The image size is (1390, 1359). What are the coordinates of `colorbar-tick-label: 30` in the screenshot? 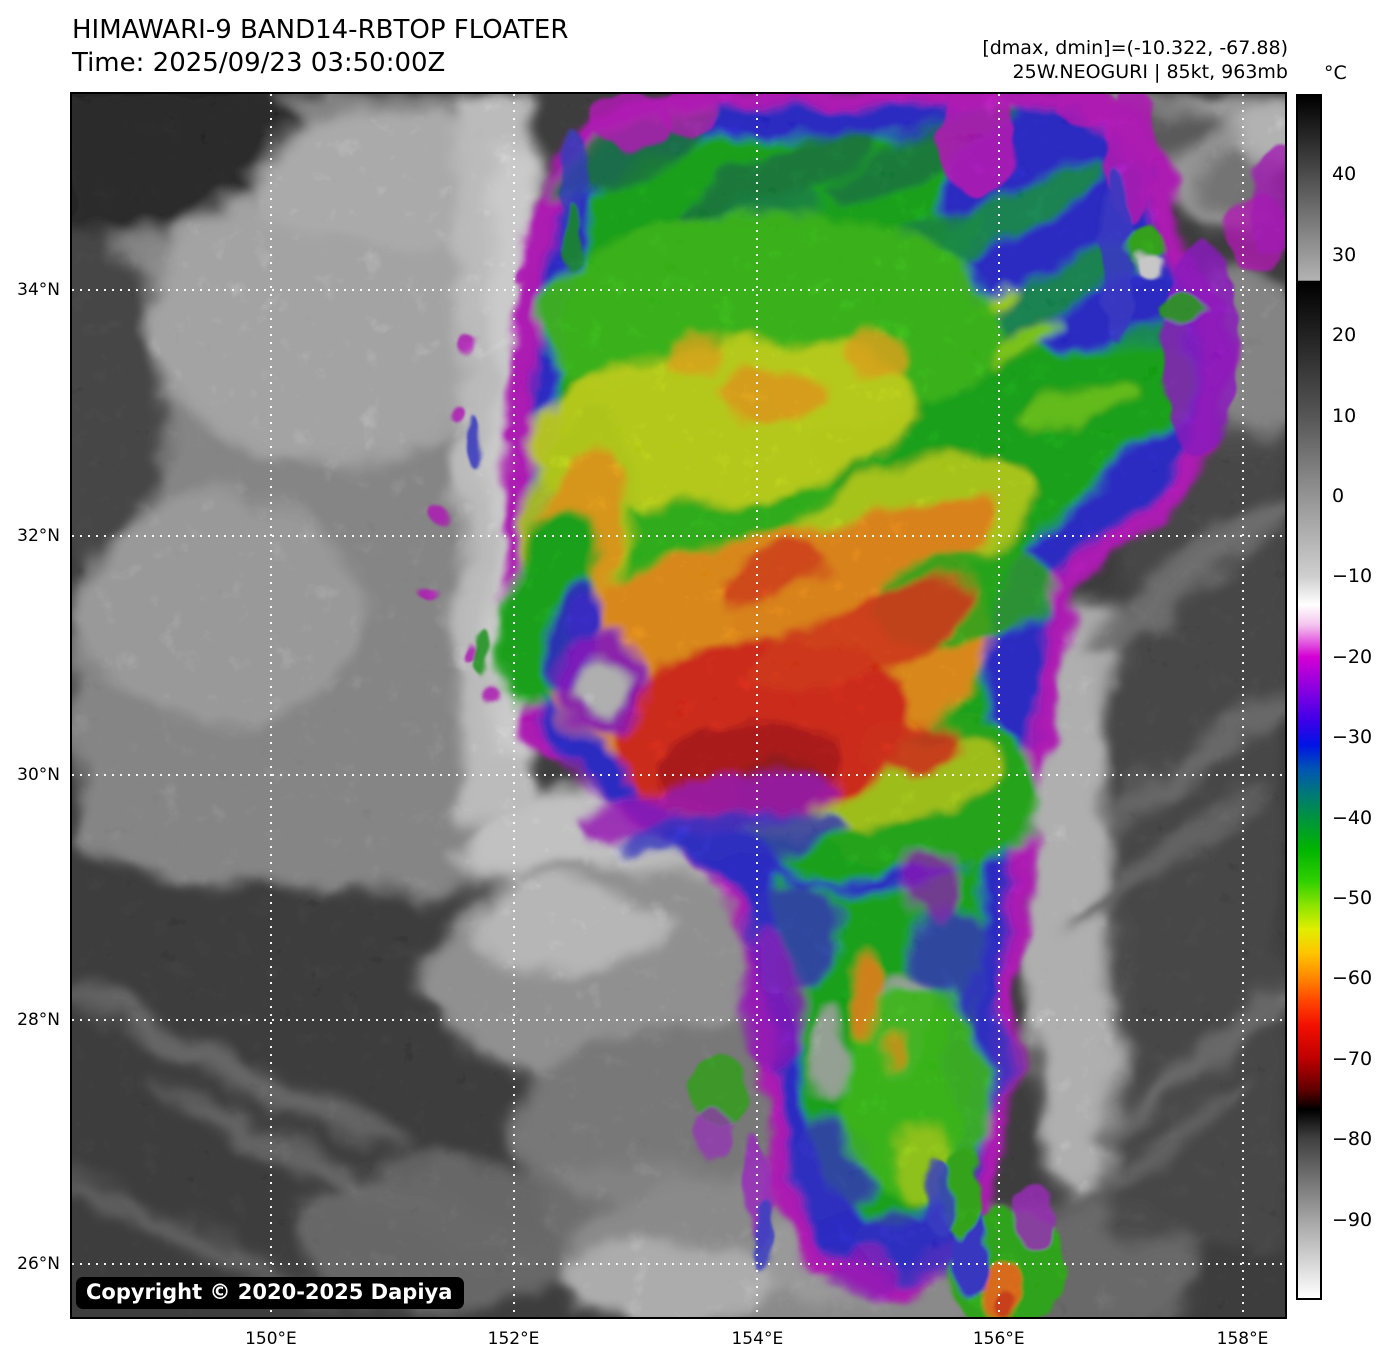 It's located at (1344, 254).